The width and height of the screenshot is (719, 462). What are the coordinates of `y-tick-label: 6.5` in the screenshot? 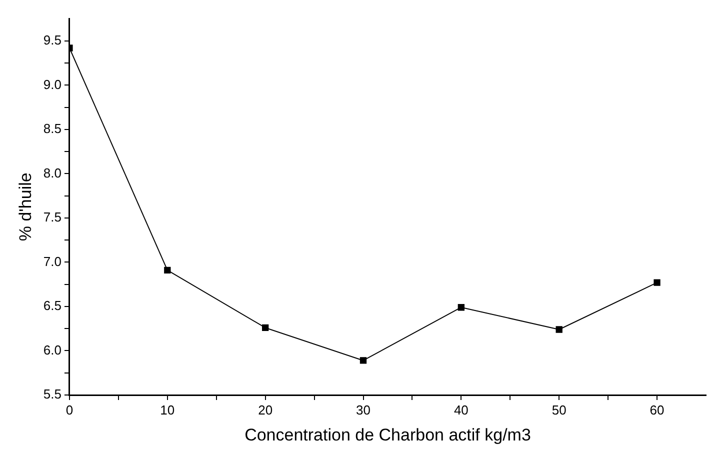 It's located at (52, 306).